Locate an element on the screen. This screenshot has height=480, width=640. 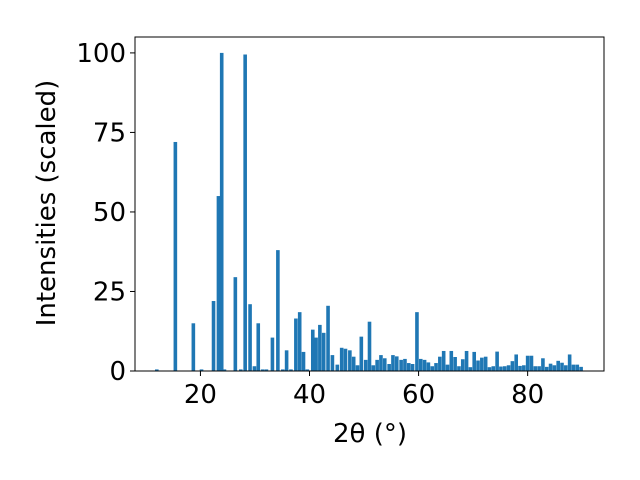
y-axis-label: Intensities (scaled) is located at coordinates (47, 203).